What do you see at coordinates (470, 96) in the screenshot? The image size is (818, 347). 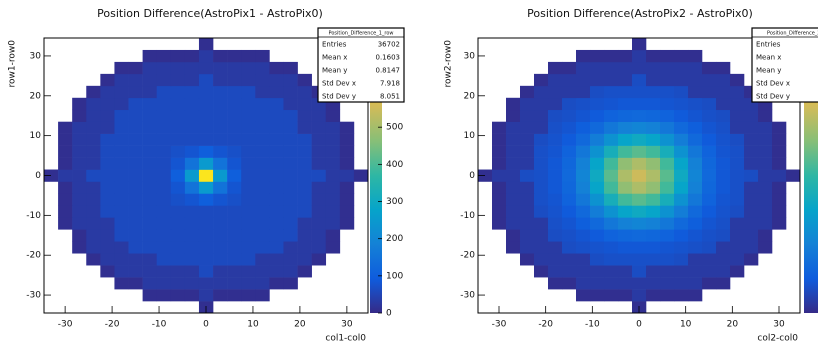 I see `y-tick-label: 20` at bounding box center [470, 96].